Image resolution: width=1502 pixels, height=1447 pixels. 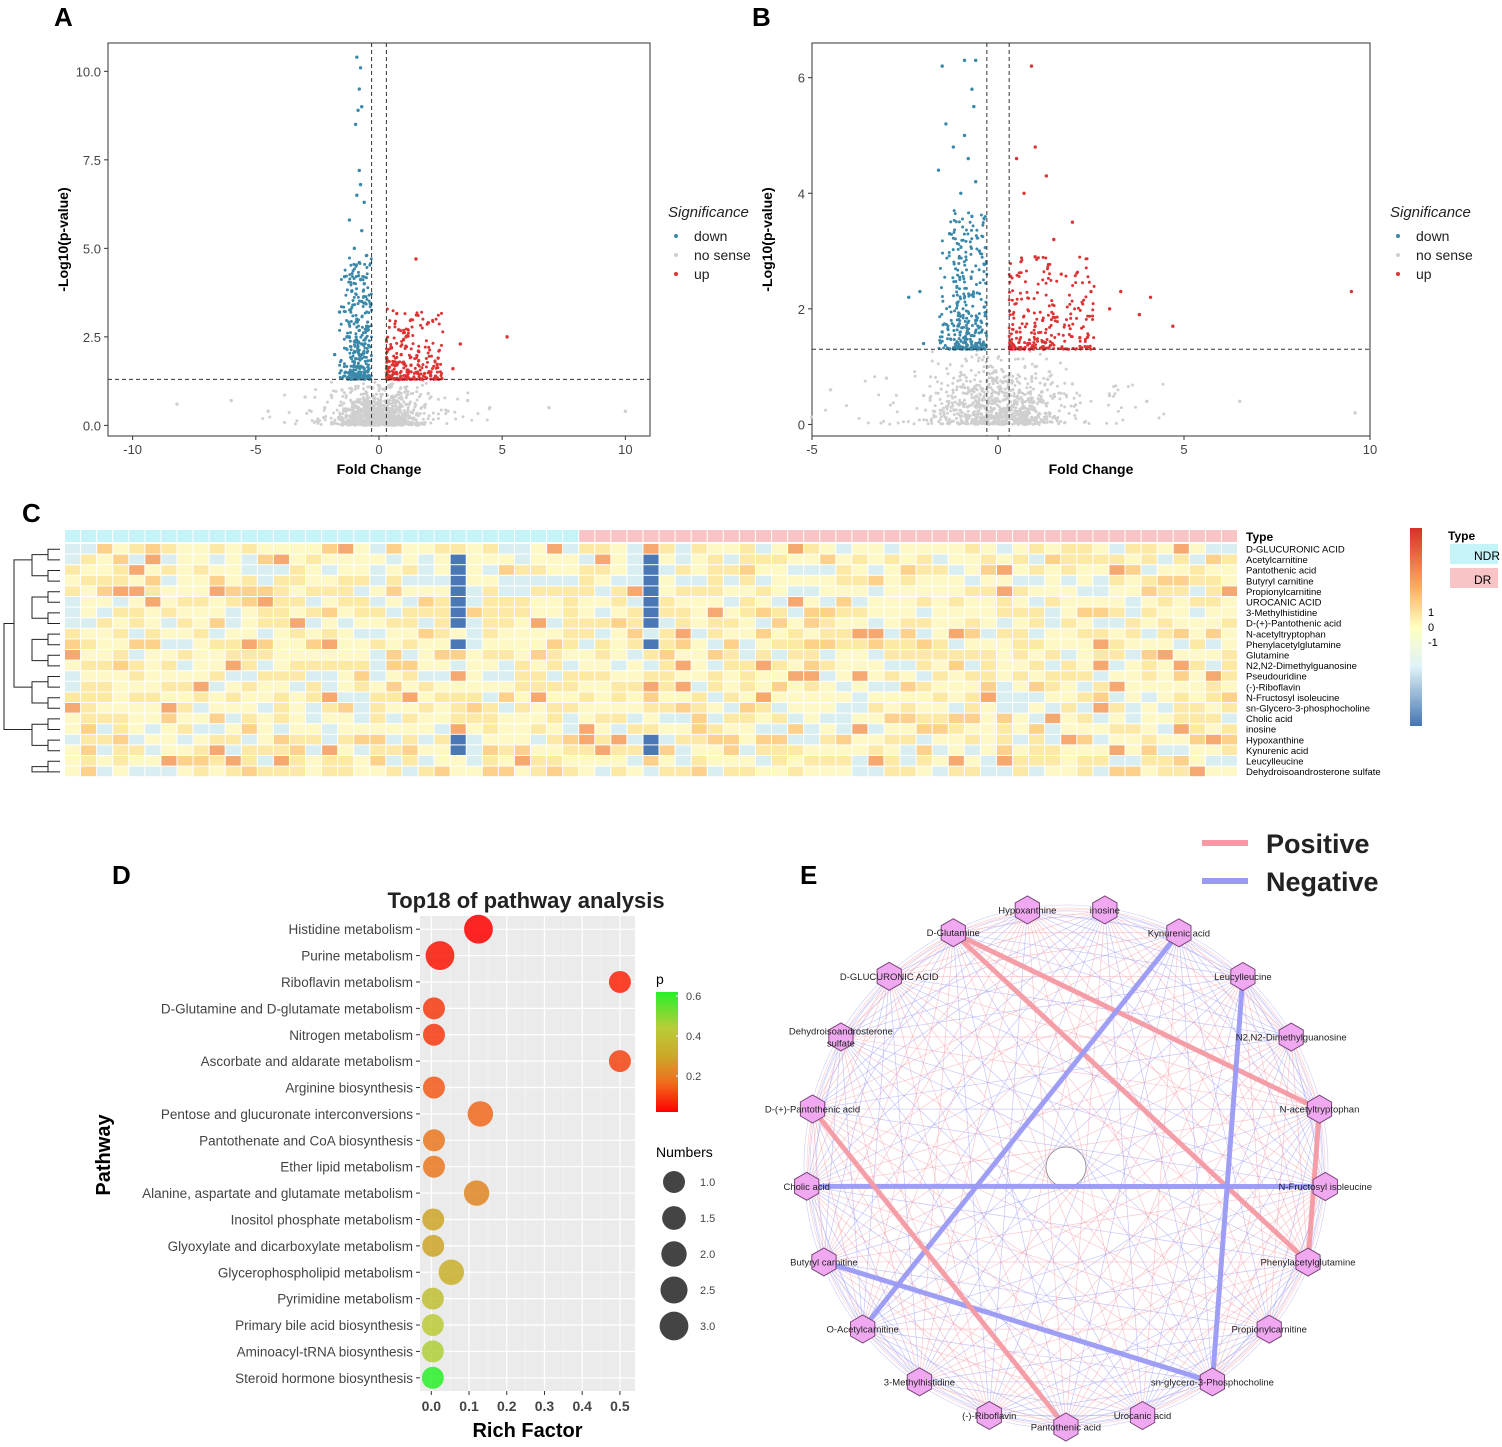 What do you see at coordinates (105, 536) in the screenshot?
I see `type-annotation-cell` at bounding box center [105, 536].